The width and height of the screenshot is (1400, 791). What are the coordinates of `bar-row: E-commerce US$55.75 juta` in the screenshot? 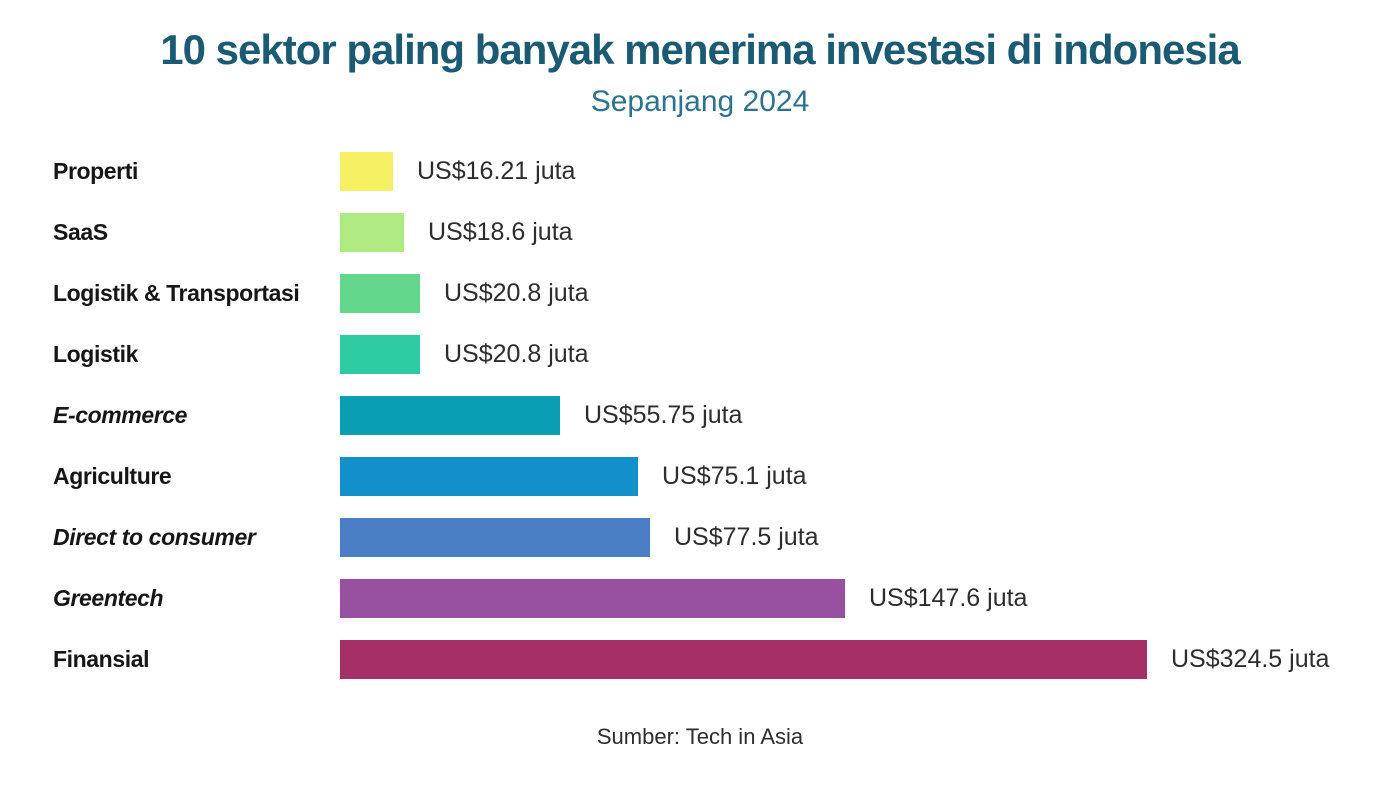 It's located at (726, 415).